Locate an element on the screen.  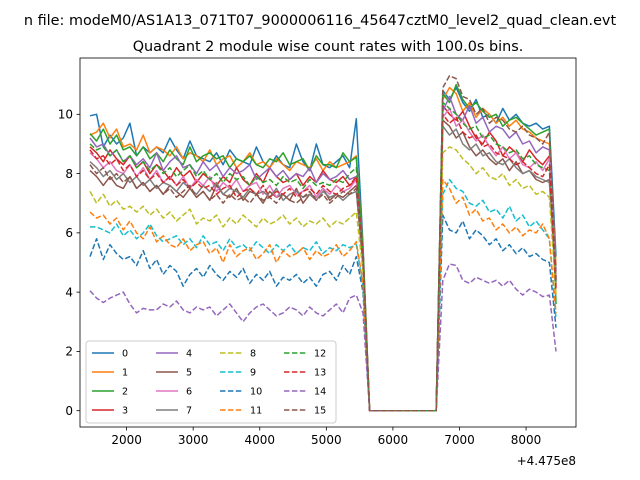
x-tick-label: 6000 is located at coordinates (393, 440).